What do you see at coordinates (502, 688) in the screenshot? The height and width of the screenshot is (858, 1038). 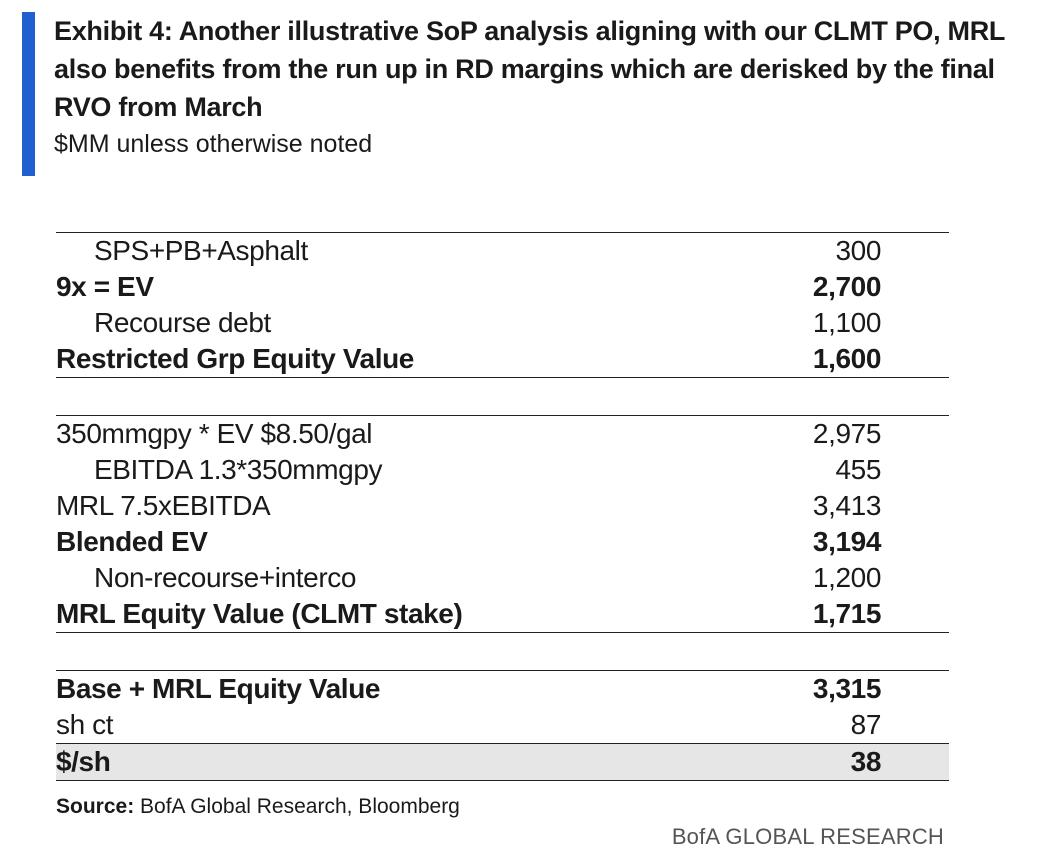 I see `table-row: Base + MRL Equity Value 3,315` at bounding box center [502, 688].